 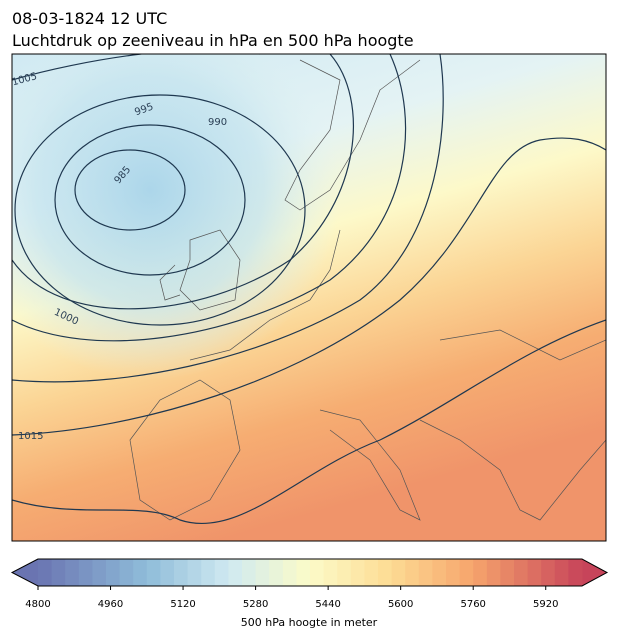 What do you see at coordinates (110, 604) in the screenshot?
I see `colorbar-tick-label: 4960` at bounding box center [110, 604].